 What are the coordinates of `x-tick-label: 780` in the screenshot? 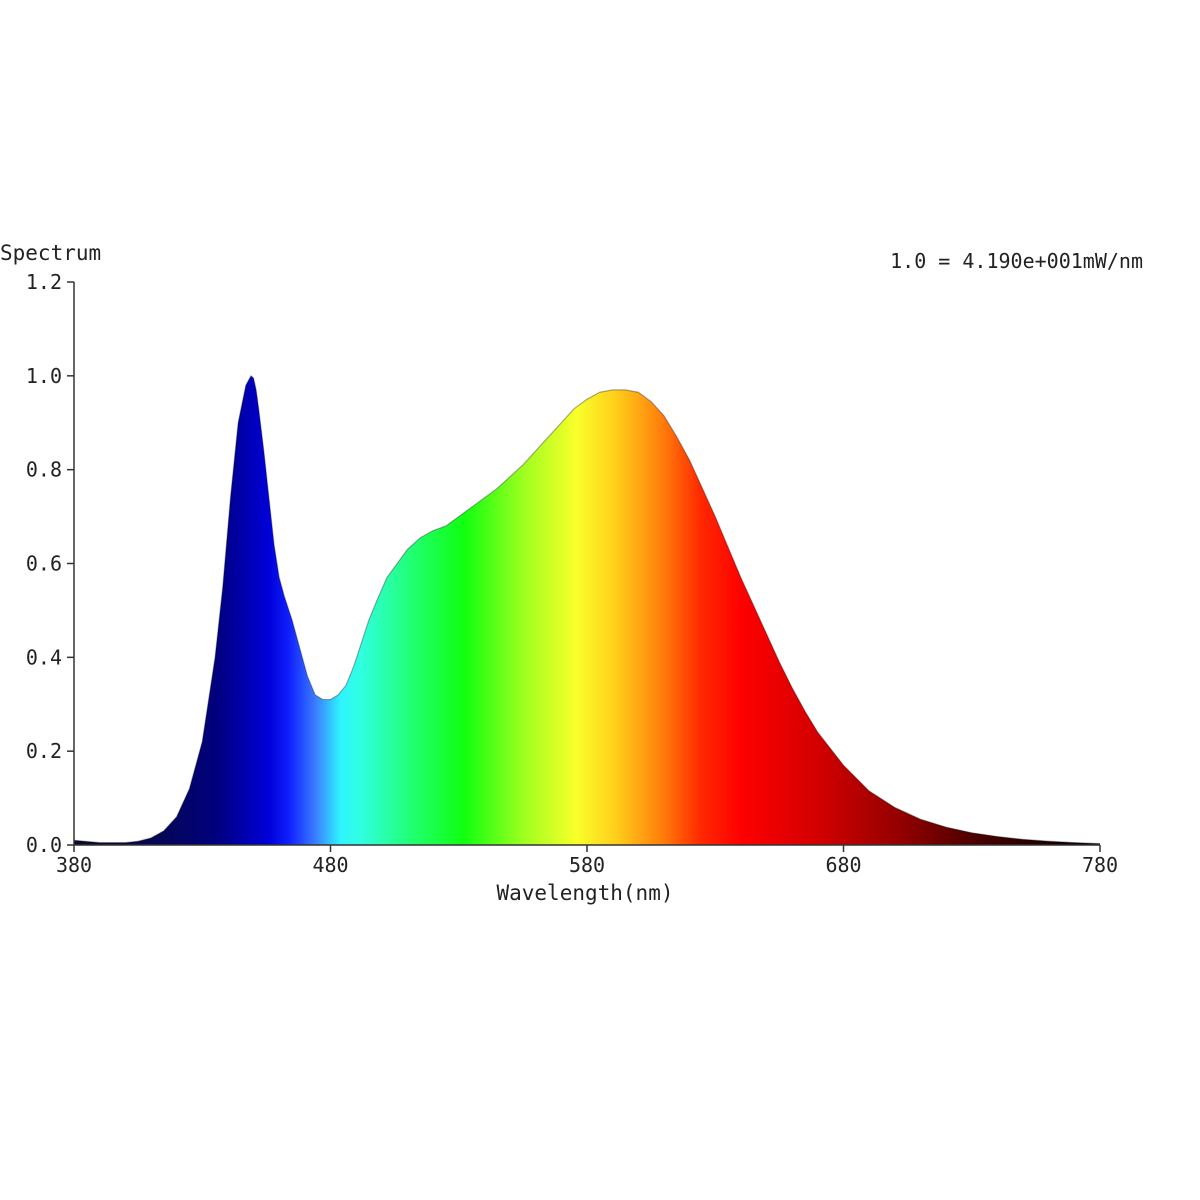 It's located at (1100, 865).